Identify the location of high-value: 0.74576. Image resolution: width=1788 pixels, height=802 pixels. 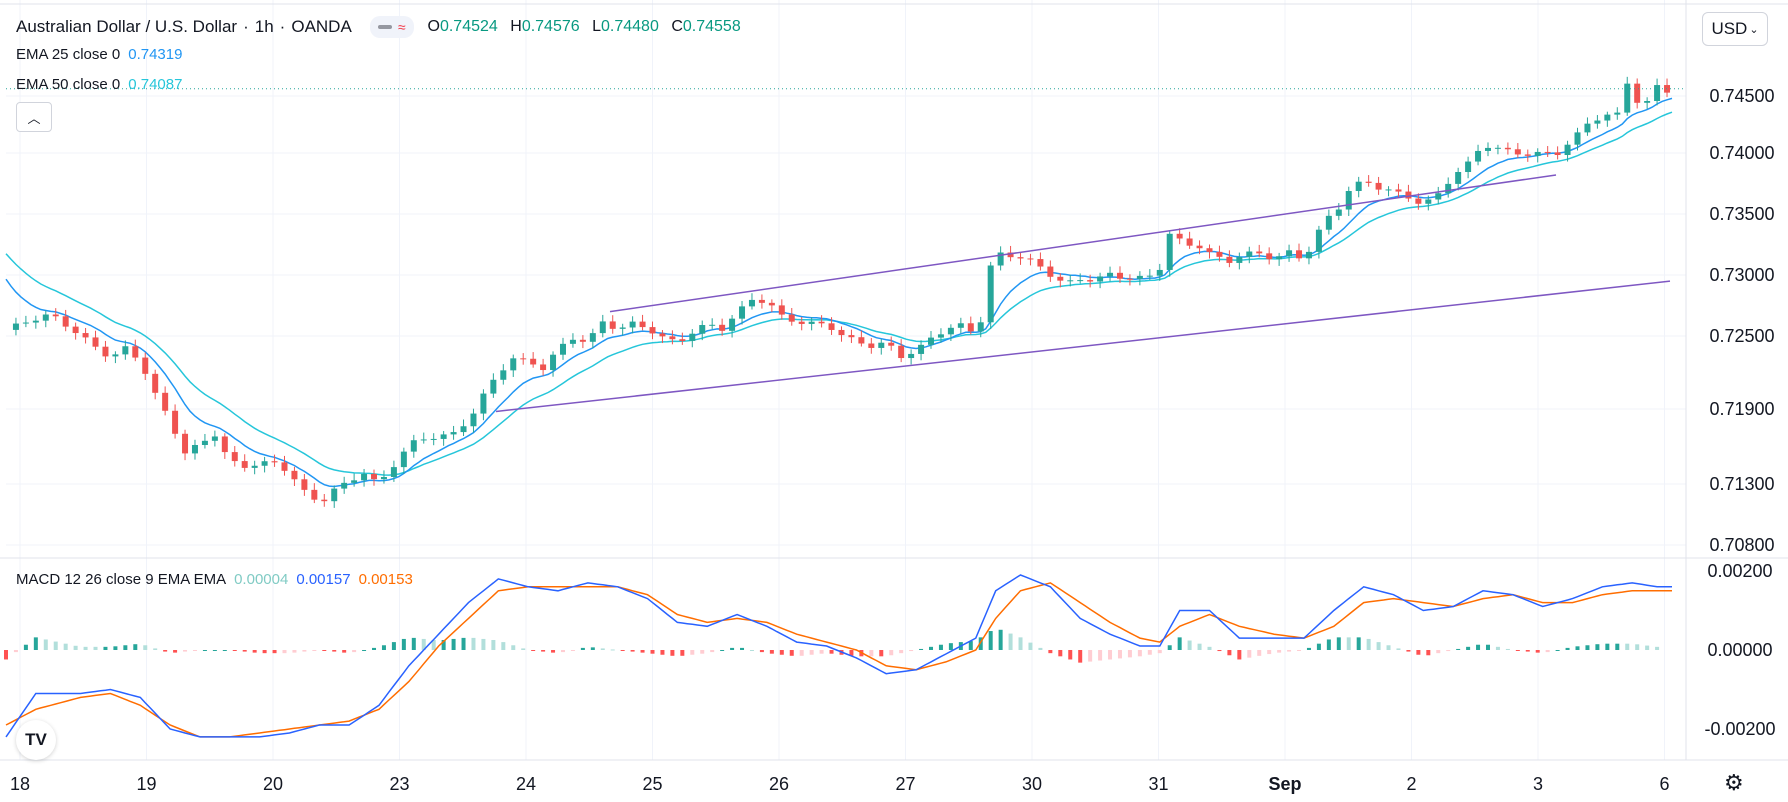
(550, 26).